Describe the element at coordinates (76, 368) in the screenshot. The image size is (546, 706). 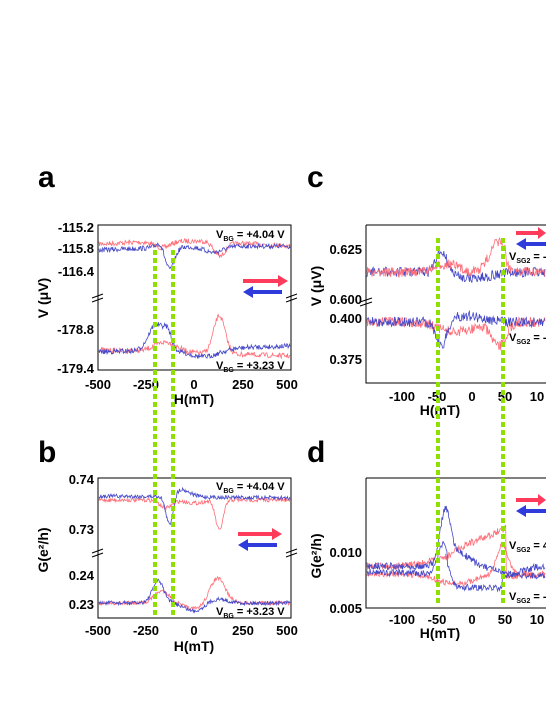
I see `y-tick-label: -179.4` at that location.